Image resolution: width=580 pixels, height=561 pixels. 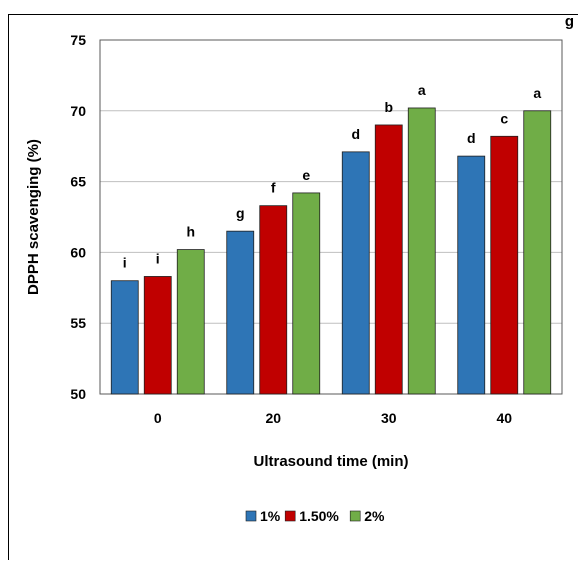 I want to click on legend-label: 1.50%, so click(x=319, y=516).